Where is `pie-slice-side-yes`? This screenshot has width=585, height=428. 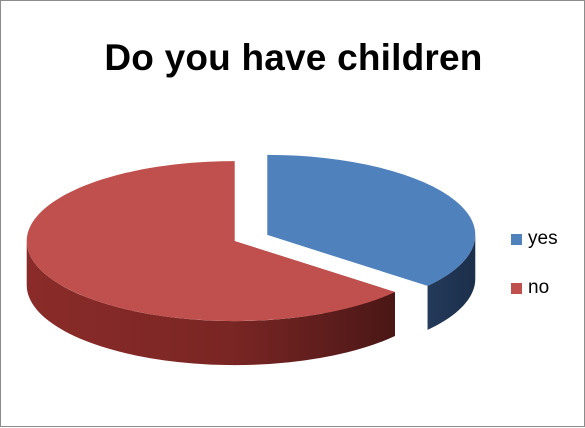 pie-slice-side-yes is located at coordinates (451, 282).